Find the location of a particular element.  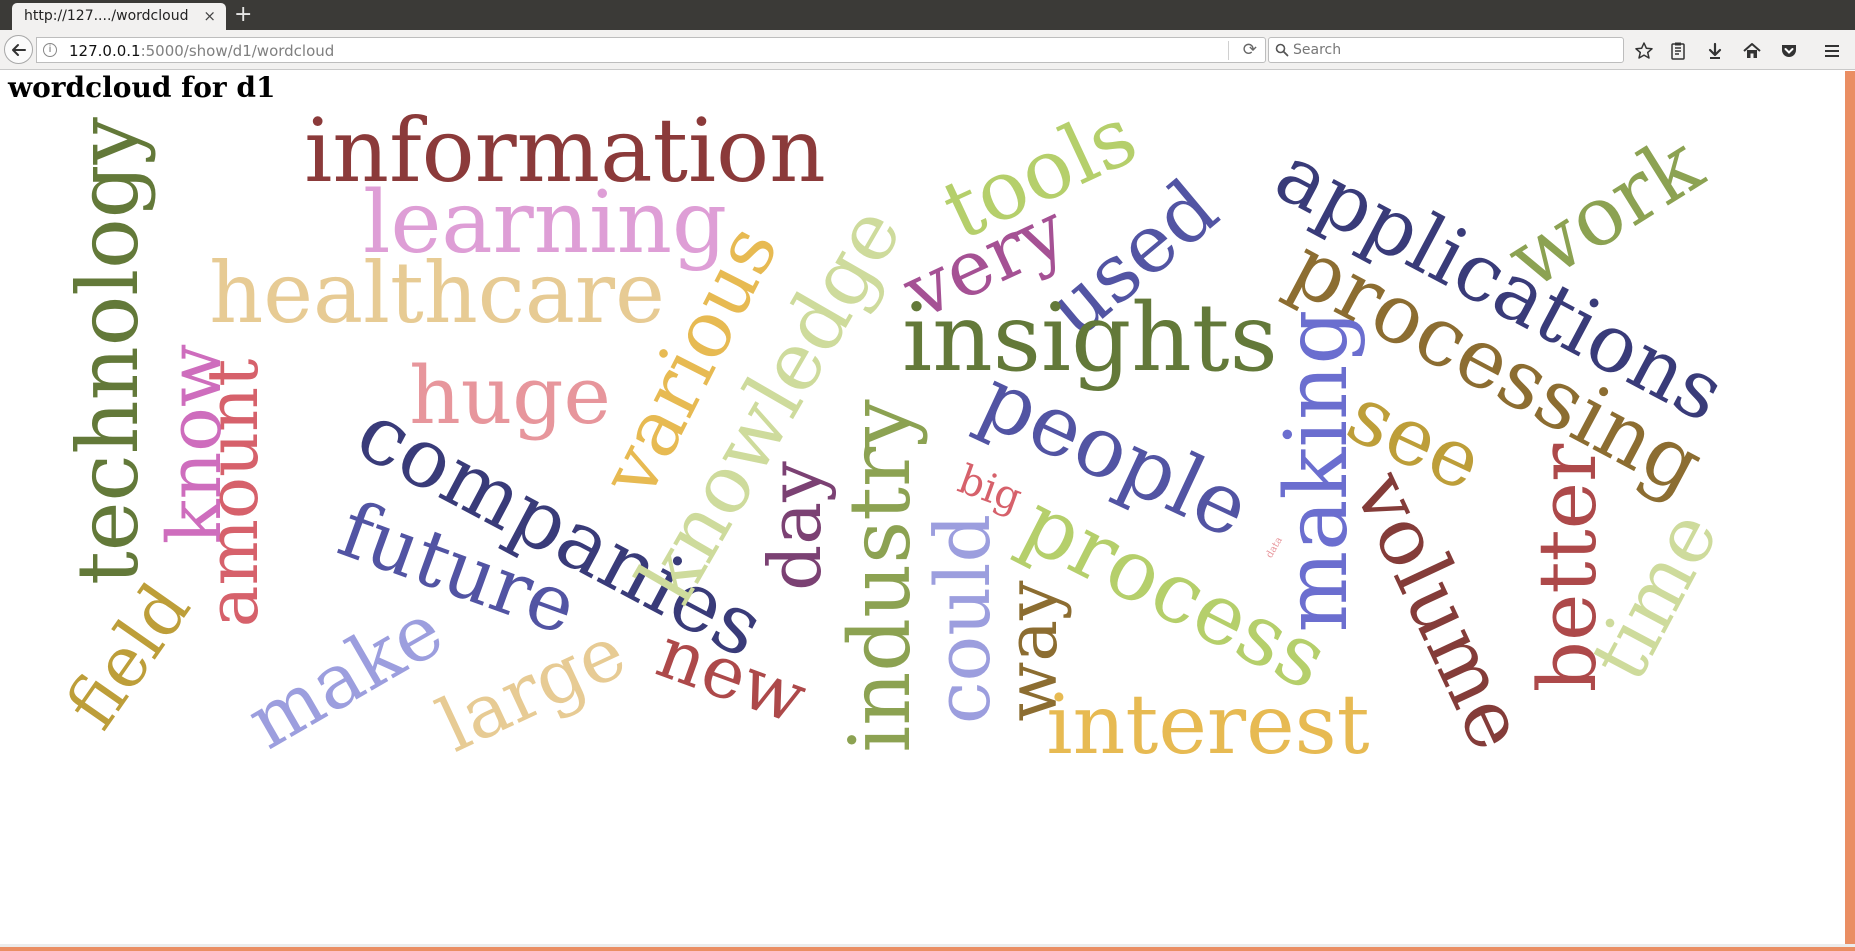

word-industry: industry is located at coordinates (880, 576).